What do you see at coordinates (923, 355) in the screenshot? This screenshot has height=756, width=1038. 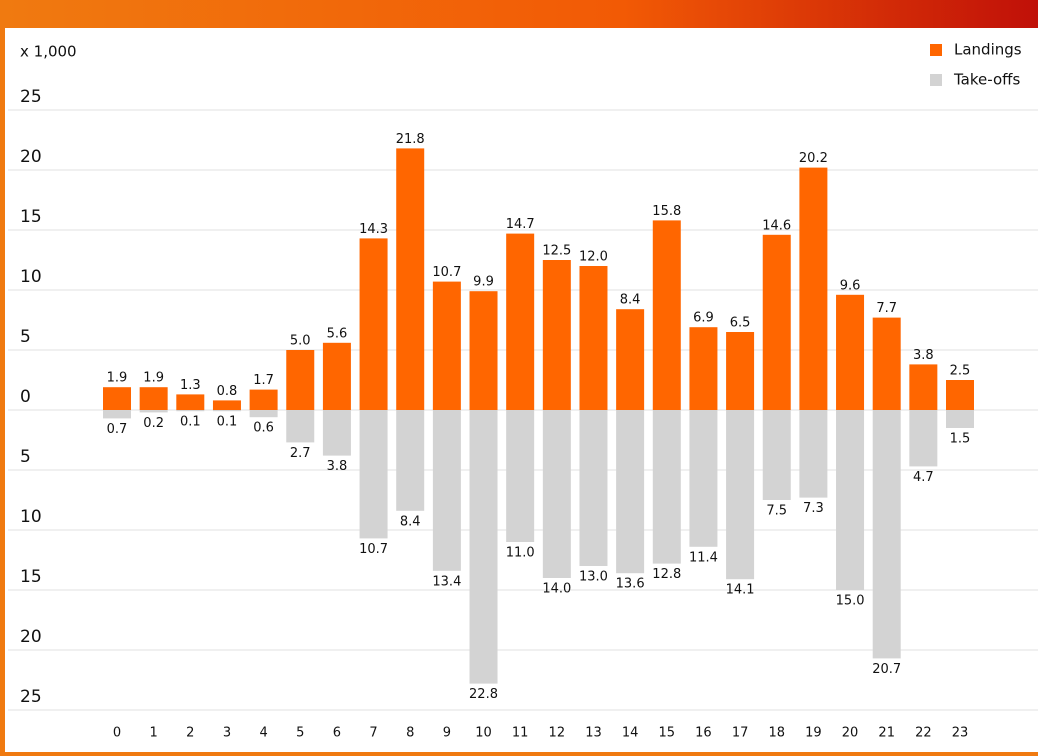 I see `value-label: 3.8` at bounding box center [923, 355].